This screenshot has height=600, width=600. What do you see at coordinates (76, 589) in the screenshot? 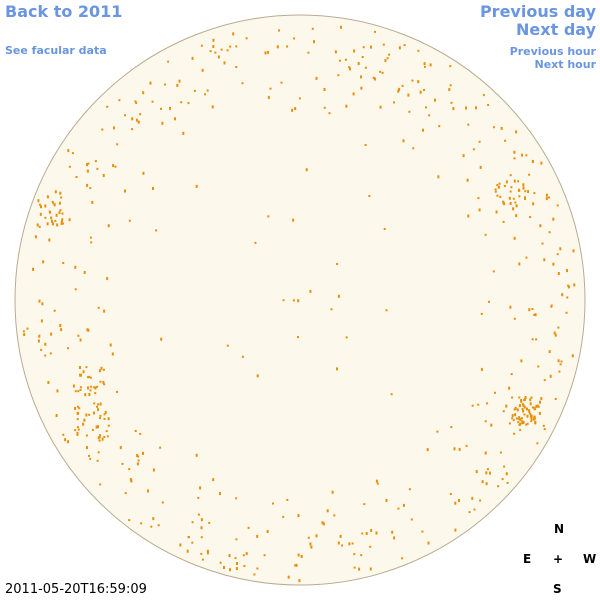
I see `timestamp: 2011-05-20T16:59:09` at bounding box center [76, 589].